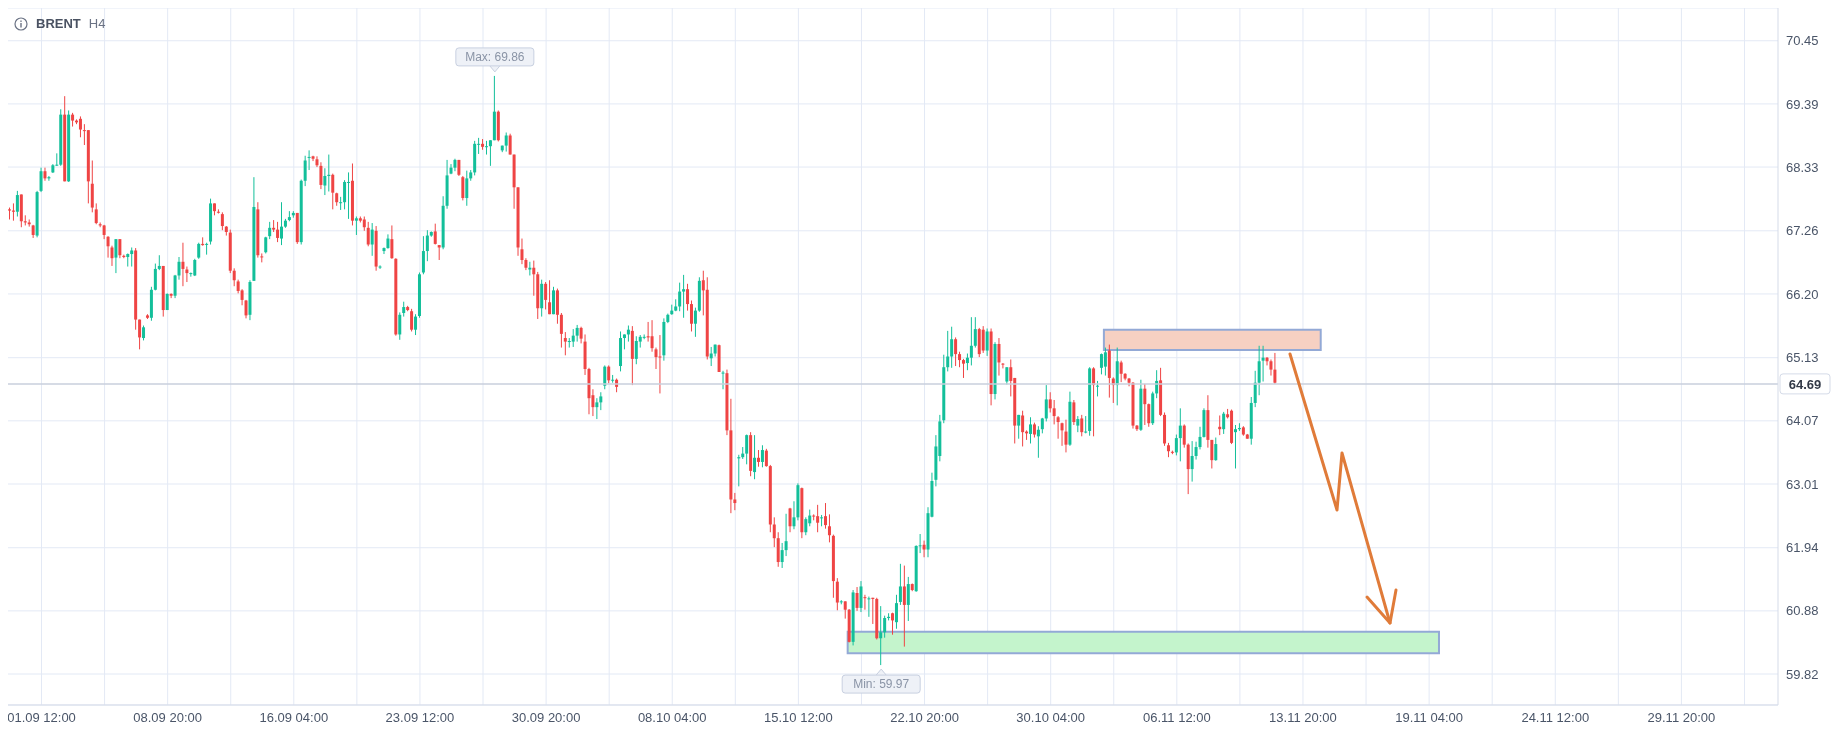  What do you see at coordinates (1051, 718) in the screenshot?
I see `x-tick-label: 30.10 04:00` at bounding box center [1051, 718].